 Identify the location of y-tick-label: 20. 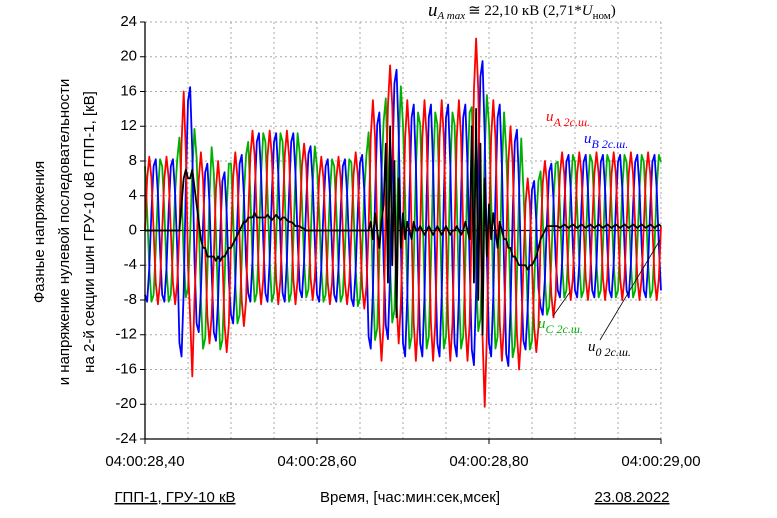
(128, 56).